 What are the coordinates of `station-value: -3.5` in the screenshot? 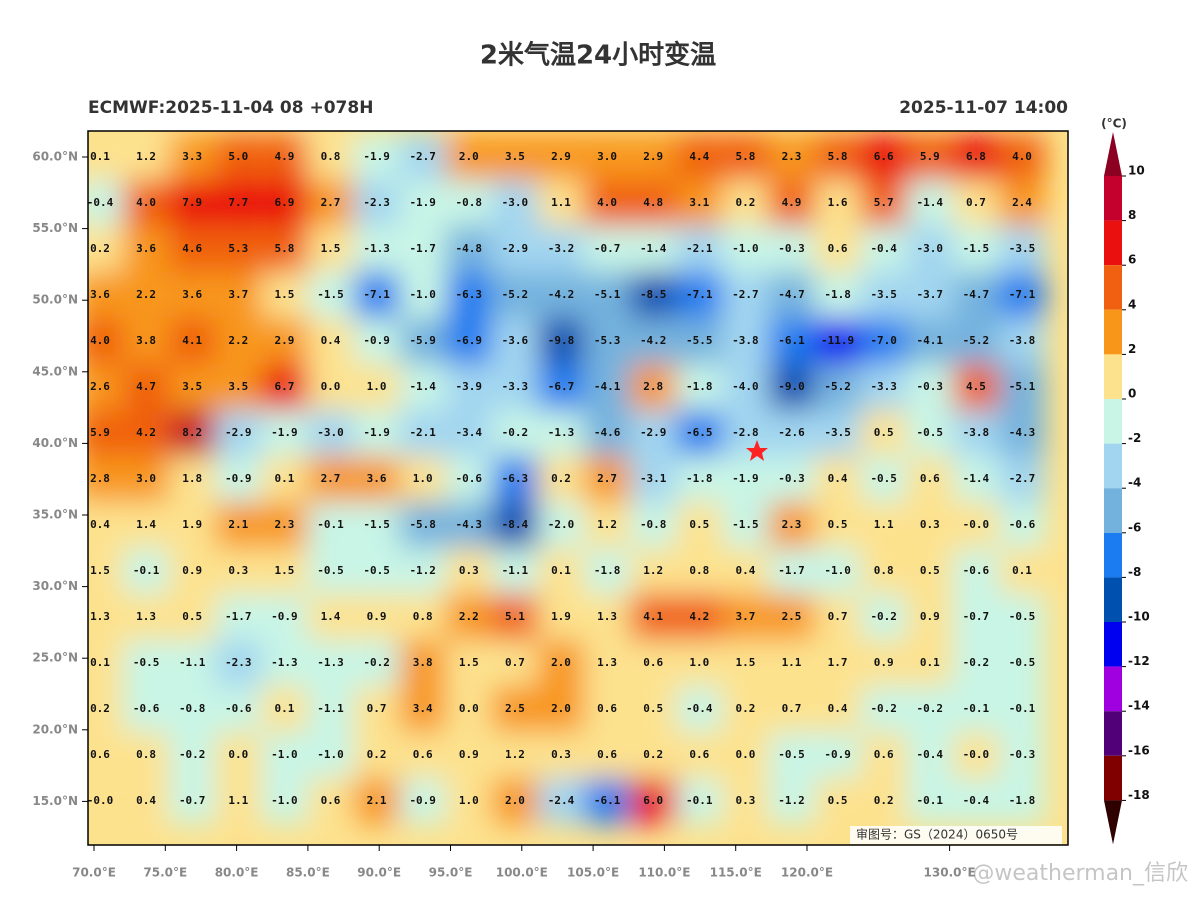 It's located at (1022, 248).